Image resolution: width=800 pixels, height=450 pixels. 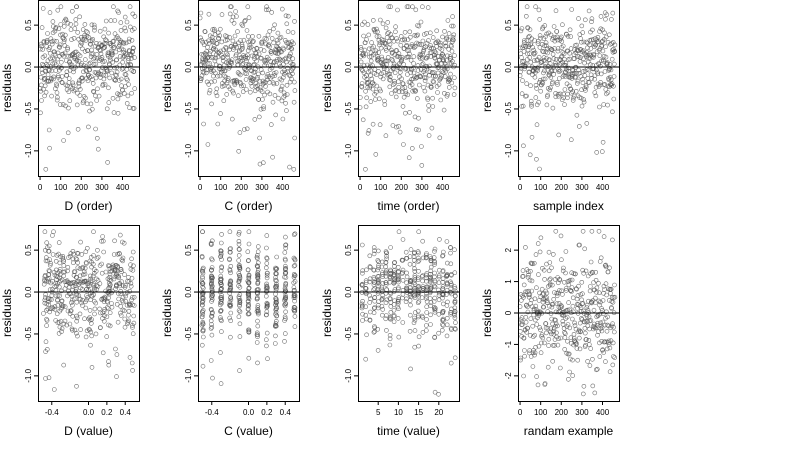 I want to click on x-tick-label: 100, so click(x=381, y=187).